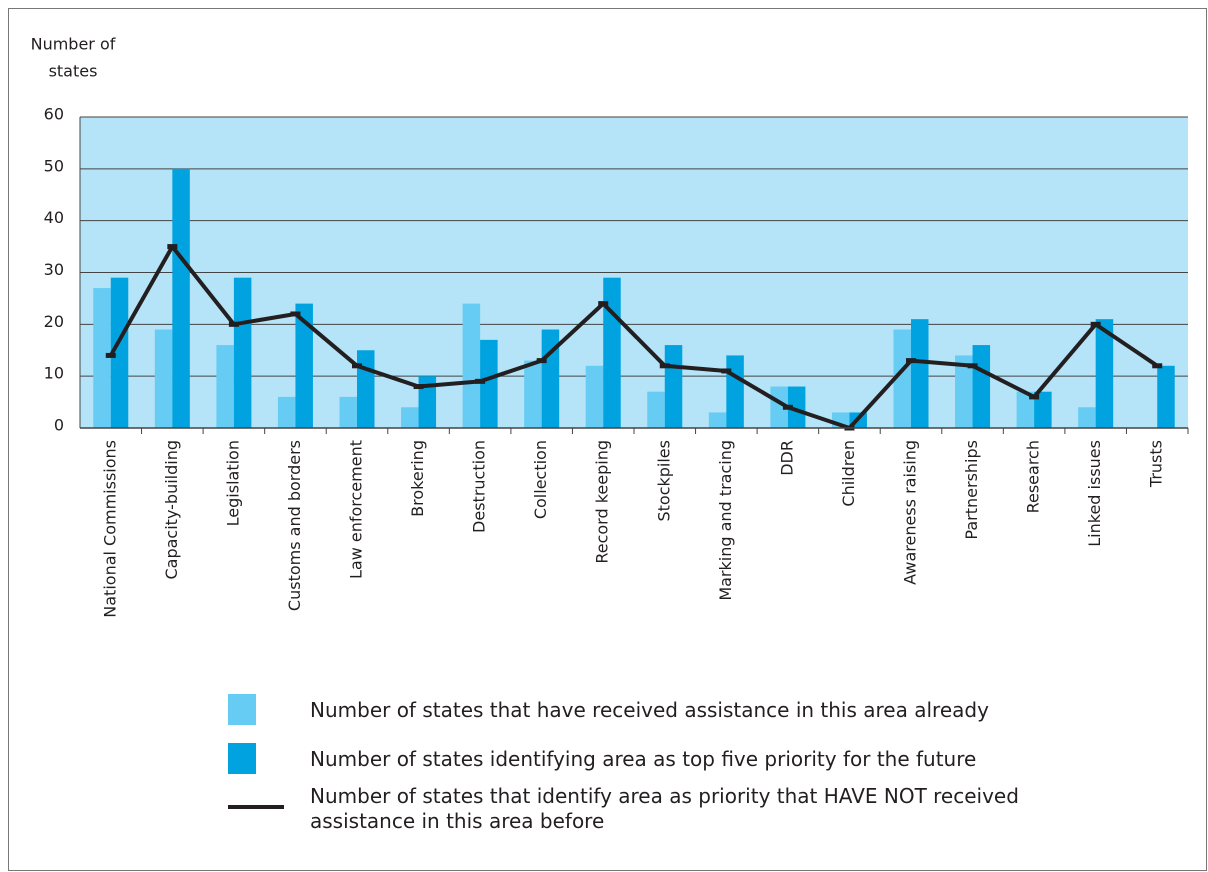 The width and height of the screenshot is (1208, 872). What do you see at coordinates (725, 520) in the screenshot?
I see `x-tick-label: Marking and tracing` at bounding box center [725, 520].